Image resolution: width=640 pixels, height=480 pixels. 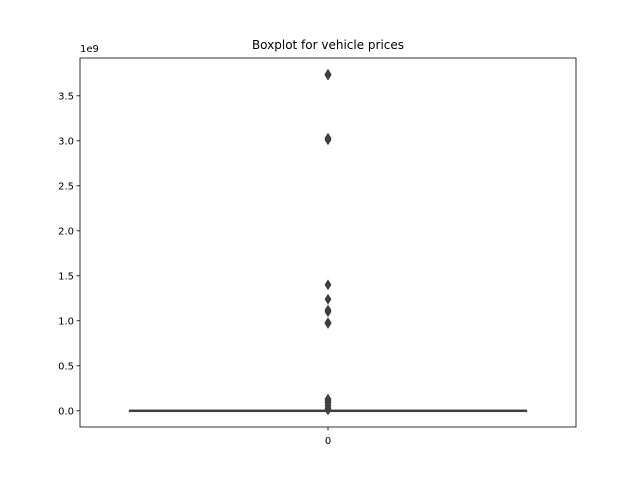 I want to click on y-tick-label: 3.0, so click(x=66, y=141).